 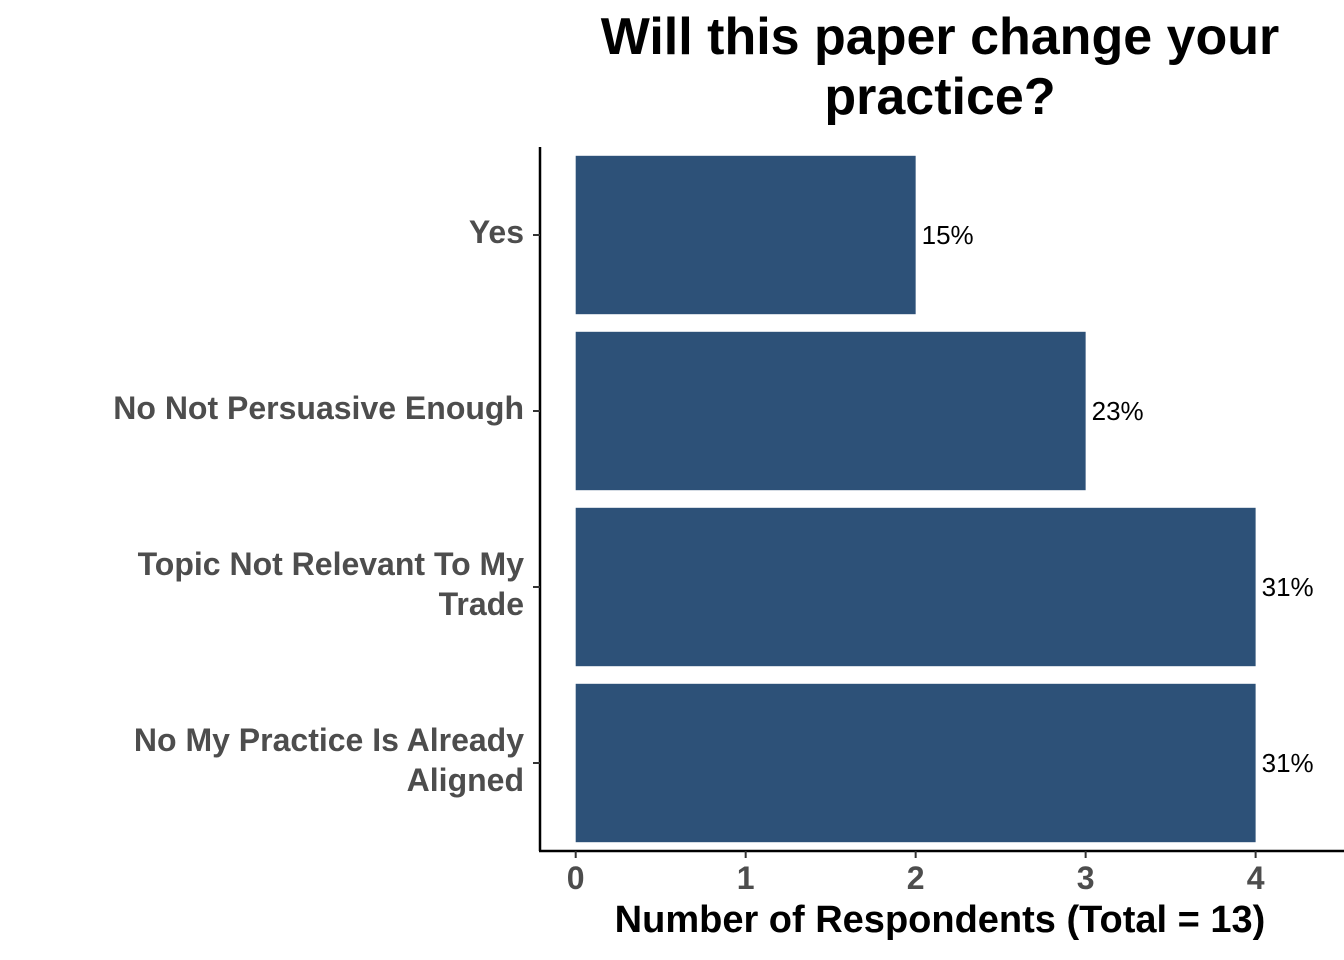 I want to click on y-tick-label: Topic Not Relevant To My Trade, so click(x=331, y=584).